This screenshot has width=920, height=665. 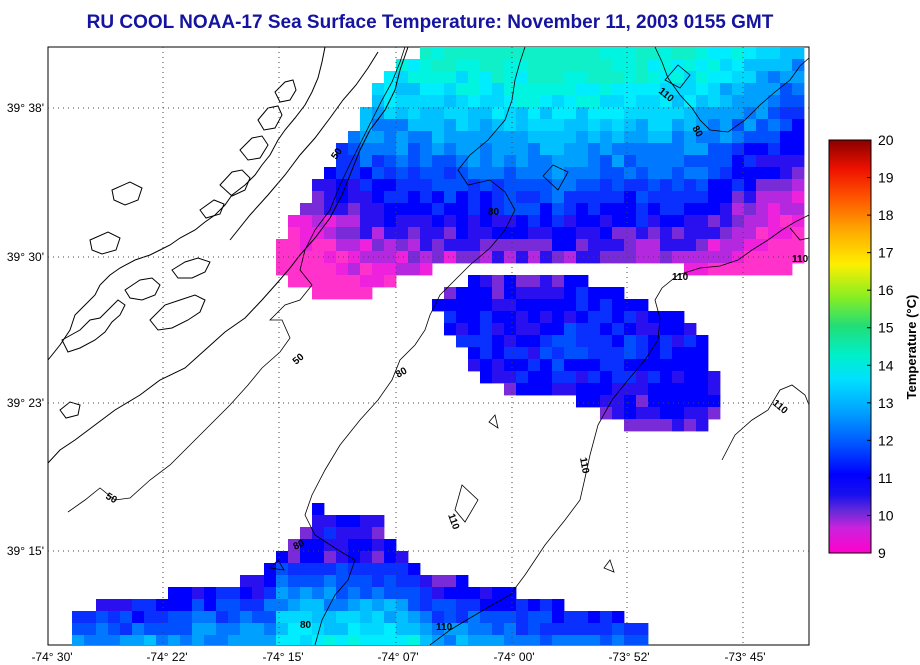 What do you see at coordinates (880, 346) in the screenshot?
I see `colorbar-ticks: 9 10 11 12 13 14 15 16 17 18 19 20` at bounding box center [880, 346].